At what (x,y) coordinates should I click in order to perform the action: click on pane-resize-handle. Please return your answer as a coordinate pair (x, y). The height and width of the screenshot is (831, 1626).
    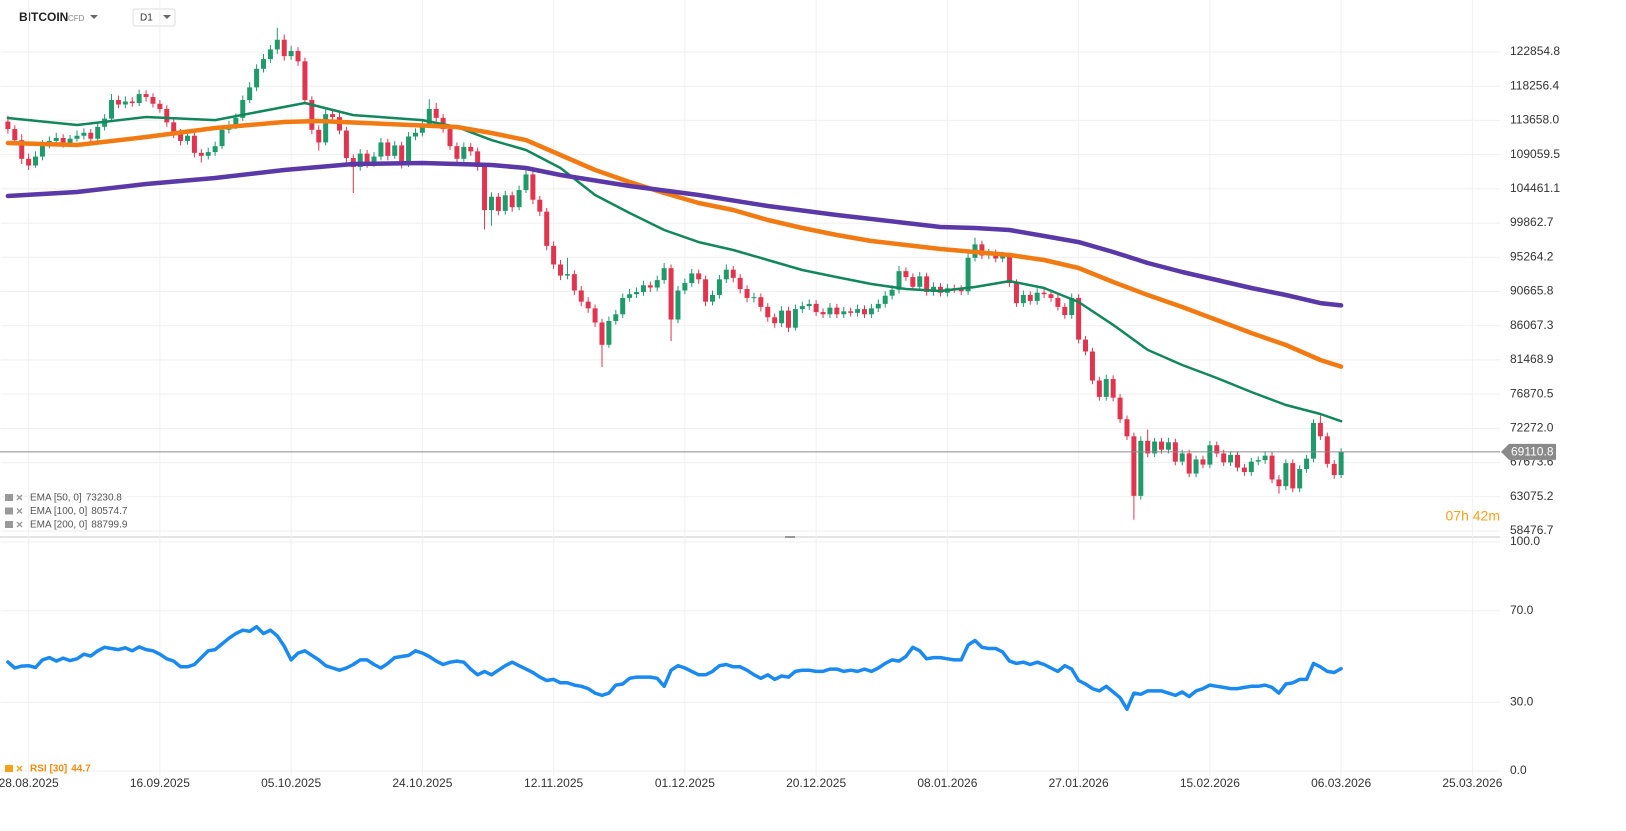
    Looking at the image, I should click on (790, 537).